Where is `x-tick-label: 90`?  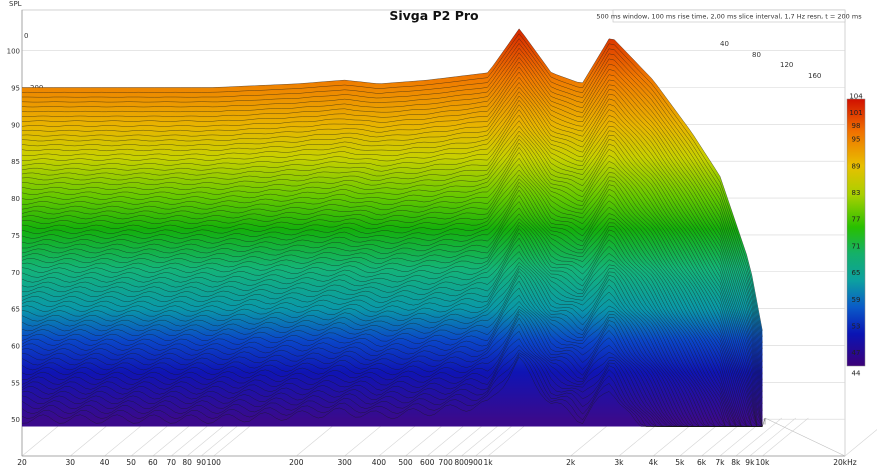 x-tick-label: 90 is located at coordinates (201, 462).